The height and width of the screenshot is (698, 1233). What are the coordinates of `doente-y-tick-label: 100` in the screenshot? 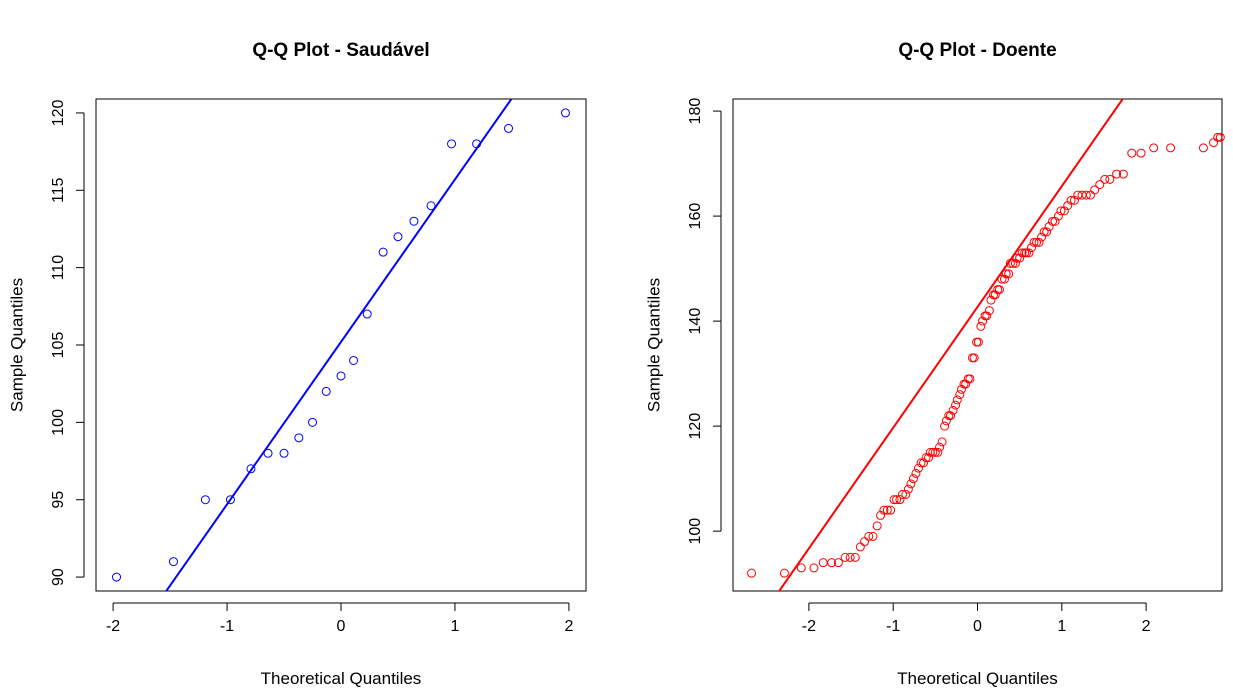 It's located at (695, 531).